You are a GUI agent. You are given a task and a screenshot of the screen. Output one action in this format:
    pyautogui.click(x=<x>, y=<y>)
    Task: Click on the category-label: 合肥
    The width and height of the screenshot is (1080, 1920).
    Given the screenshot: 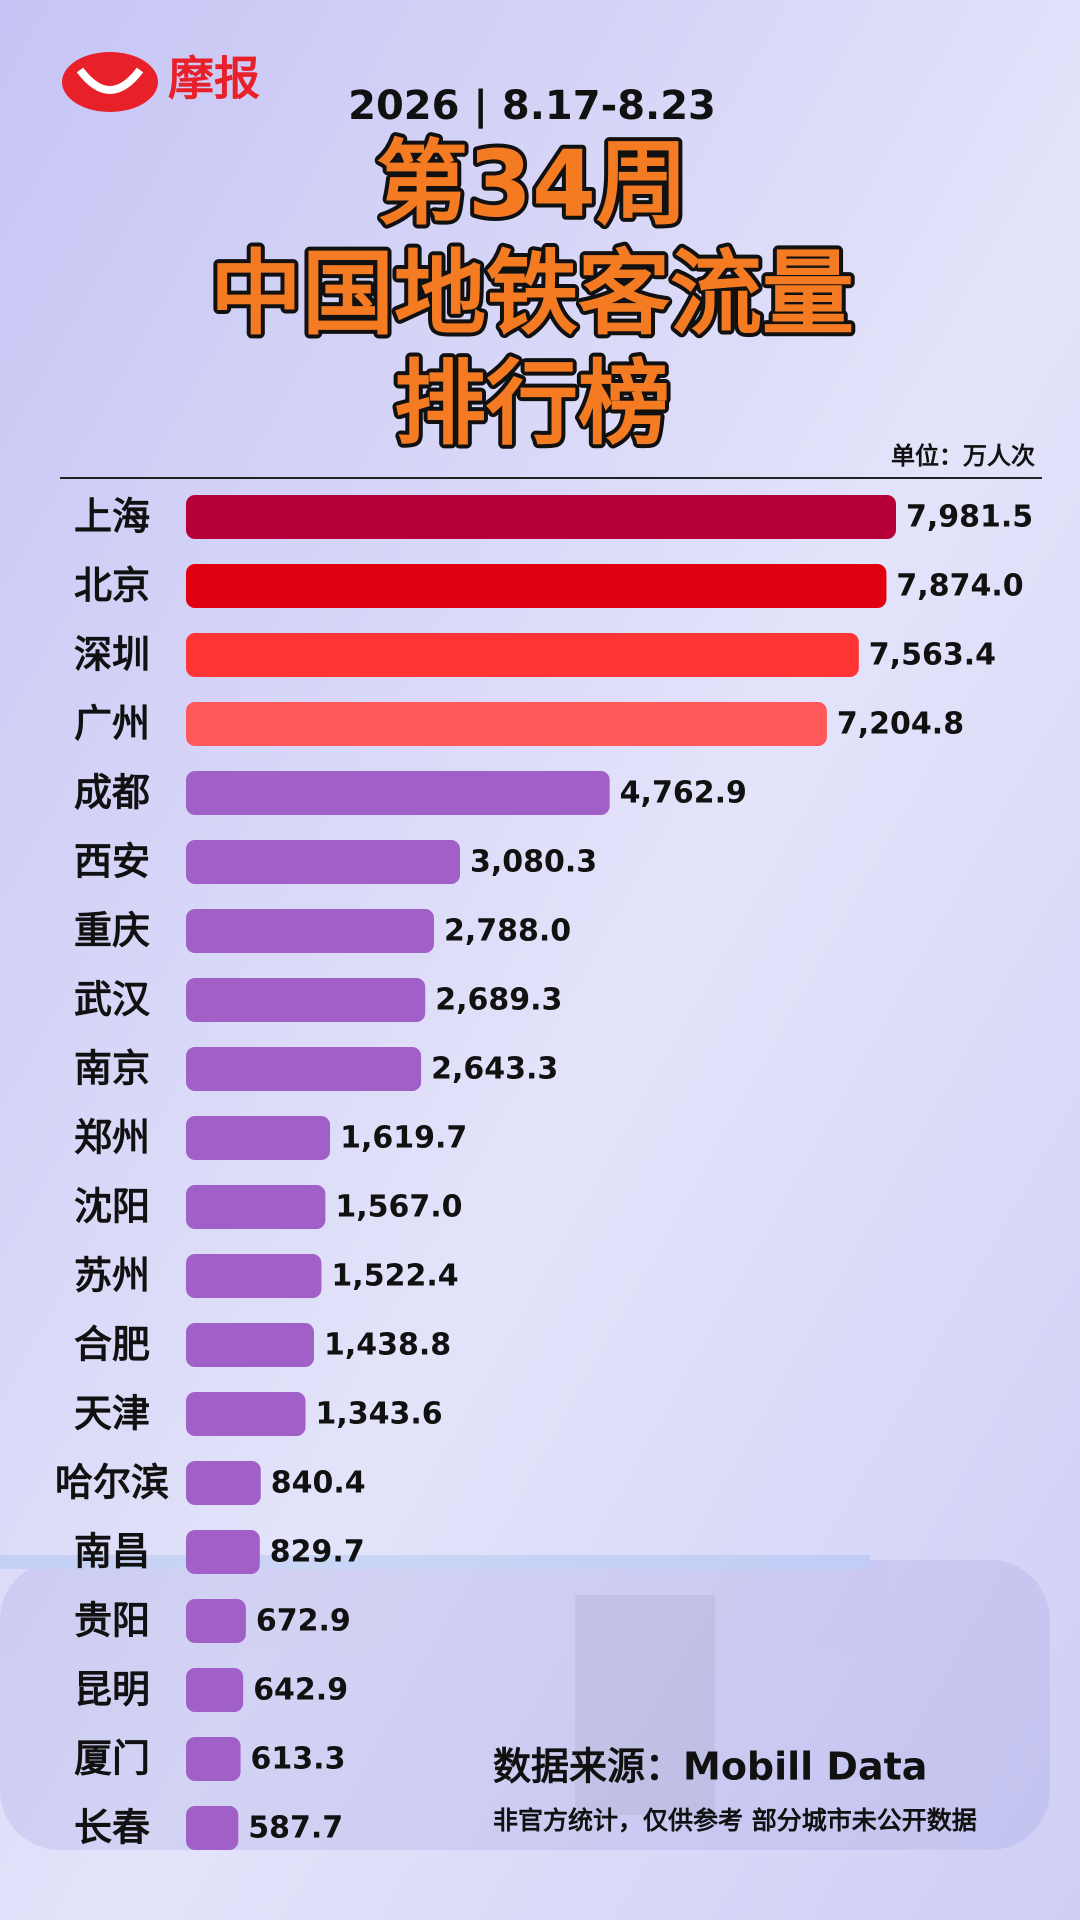 What is the action you would take?
    pyautogui.click(x=112, y=1345)
    